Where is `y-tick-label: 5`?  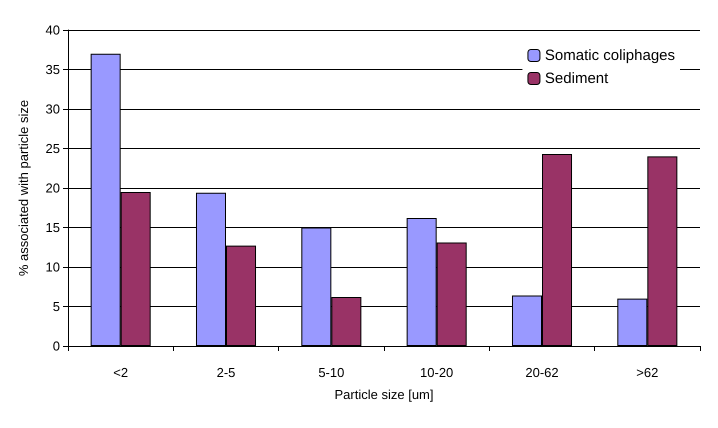
y-tick-label: 5 is located at coordinates (56, 306).